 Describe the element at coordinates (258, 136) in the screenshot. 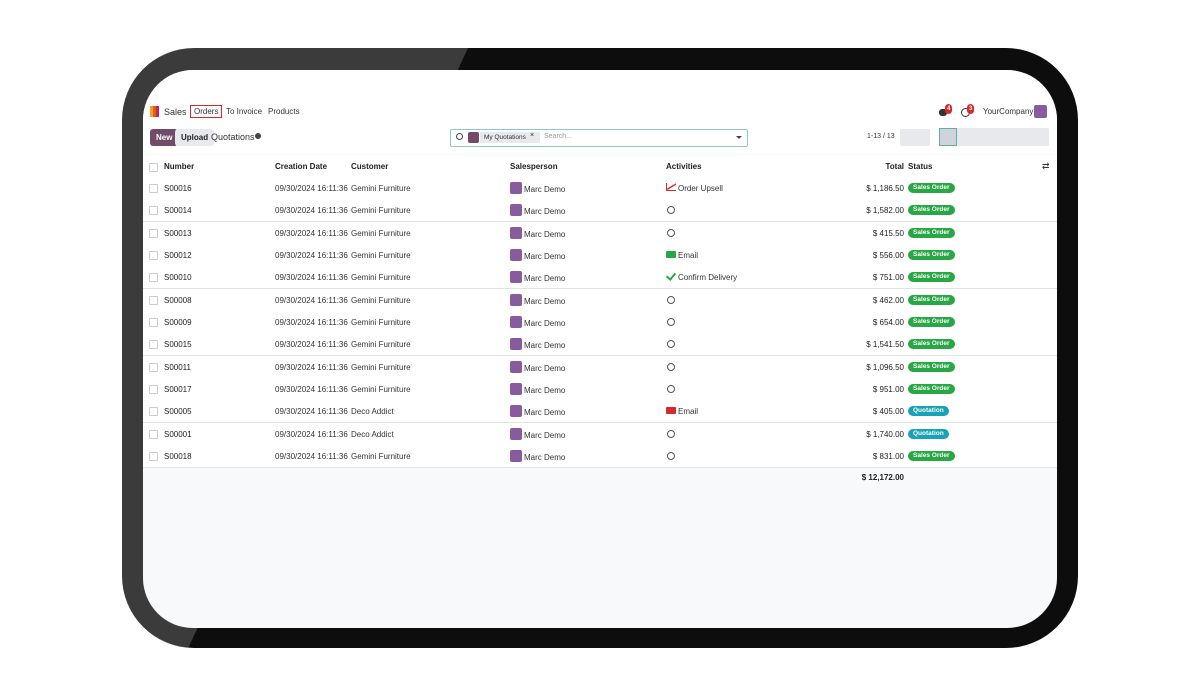

I see `gear-icon` at that location.